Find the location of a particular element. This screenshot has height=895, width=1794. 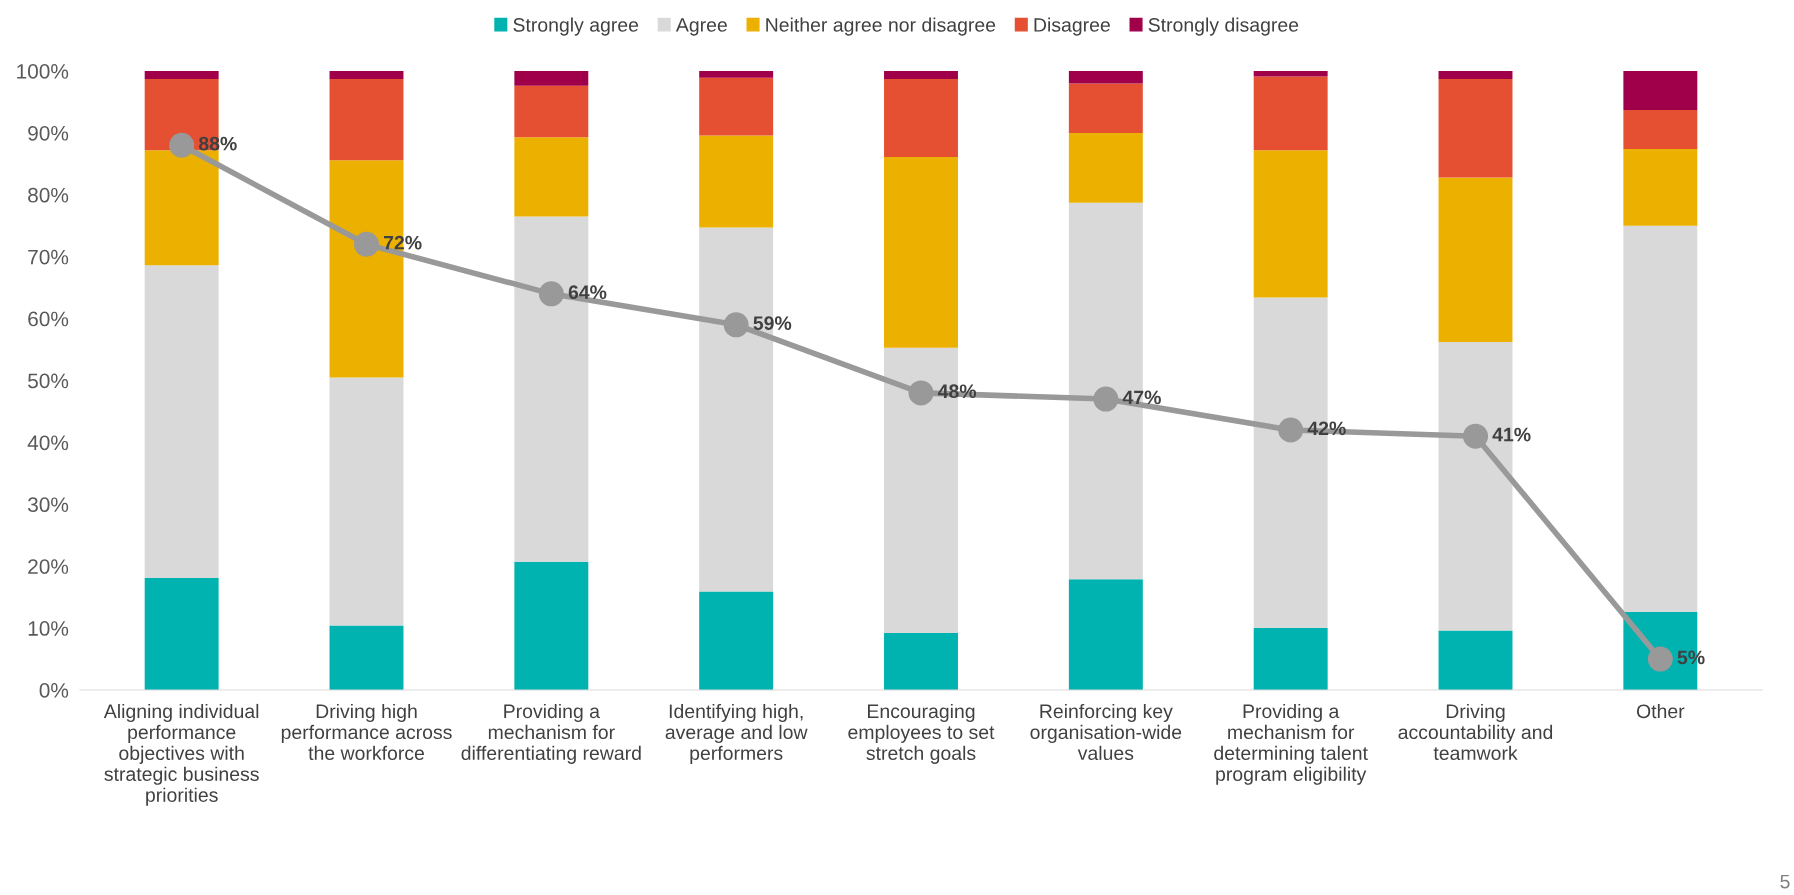

x-tick-label: Encouraging employees to set stretch goals is located at coordinates (921, 733).